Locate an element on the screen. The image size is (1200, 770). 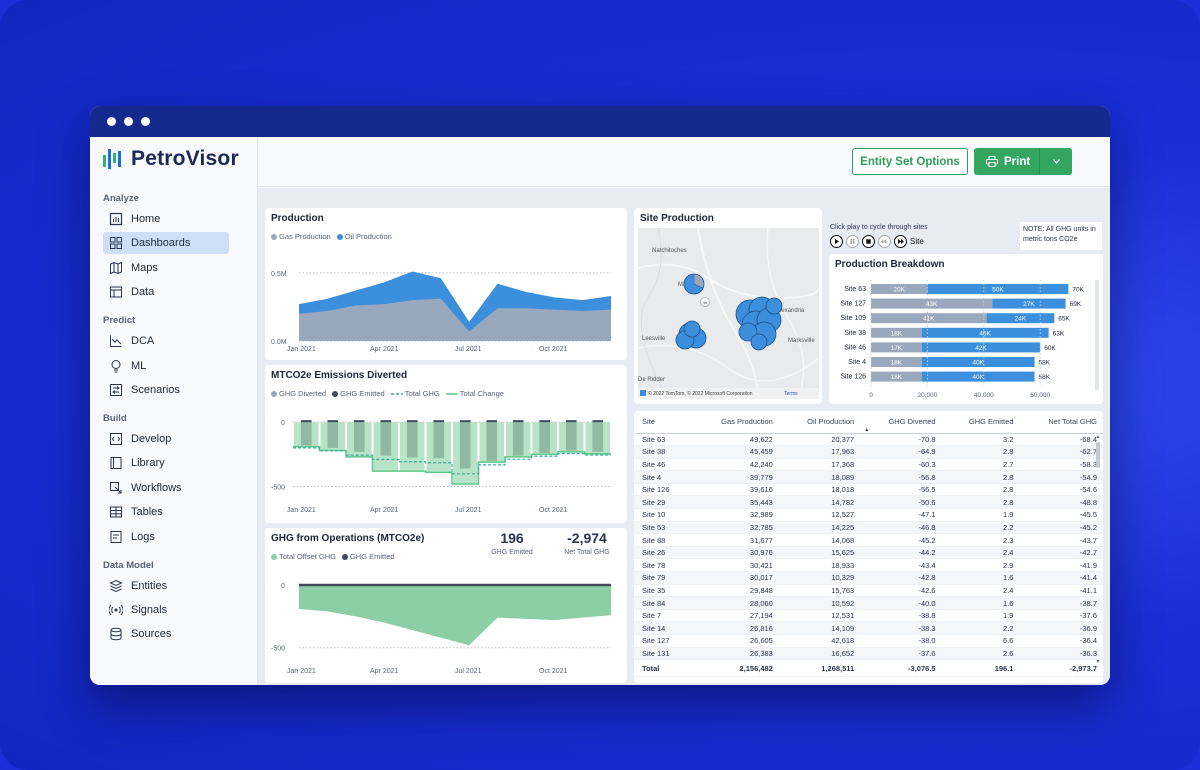
sidebar-item-home: Home is located at coordinates (166, 219).